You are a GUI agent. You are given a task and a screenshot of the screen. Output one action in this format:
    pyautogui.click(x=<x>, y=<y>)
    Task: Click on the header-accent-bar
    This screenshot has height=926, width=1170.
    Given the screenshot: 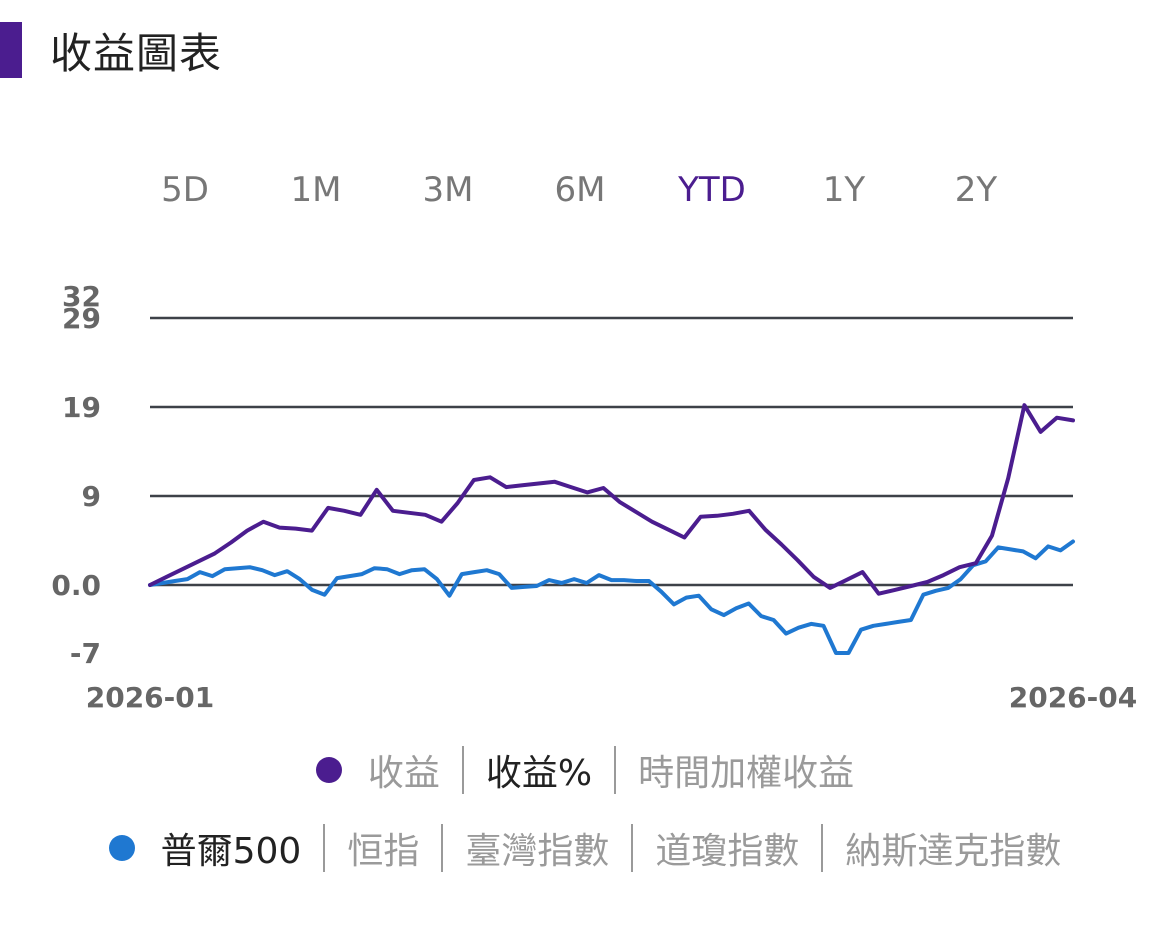 What is the action you would take?
    pyautogui.click(x=11, y=50)
    